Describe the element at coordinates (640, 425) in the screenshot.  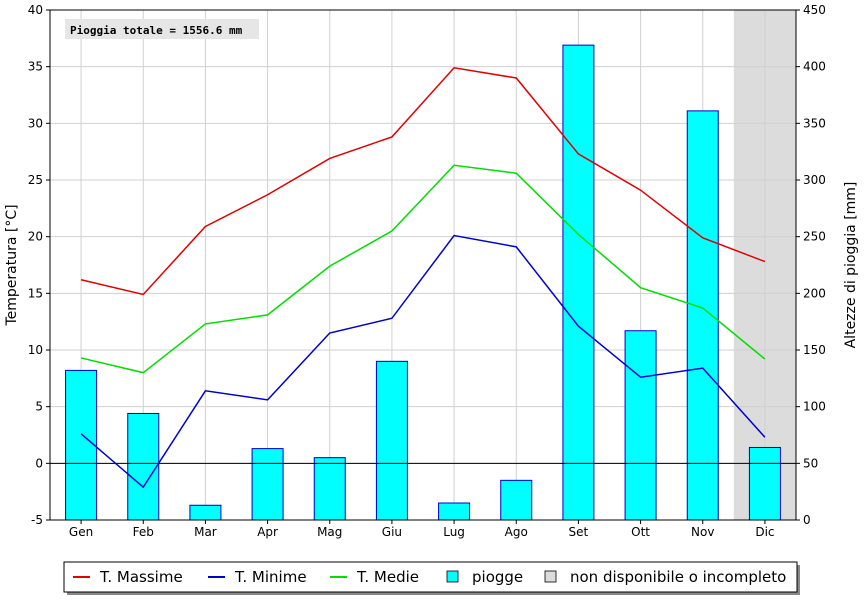
I see `rain-bar-ott` at that location.